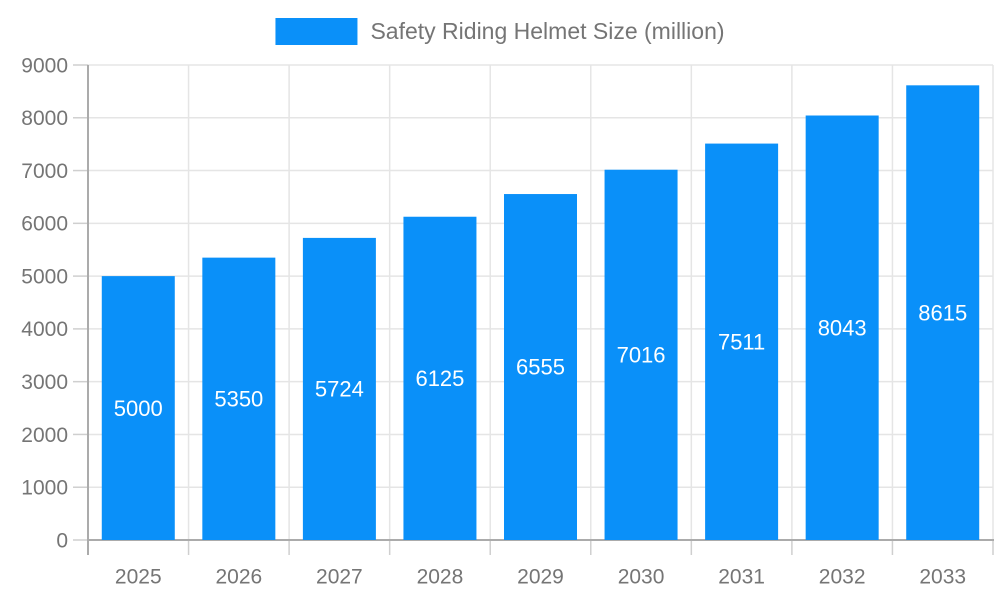  I want to click on bar-2028, so click(440, 378).